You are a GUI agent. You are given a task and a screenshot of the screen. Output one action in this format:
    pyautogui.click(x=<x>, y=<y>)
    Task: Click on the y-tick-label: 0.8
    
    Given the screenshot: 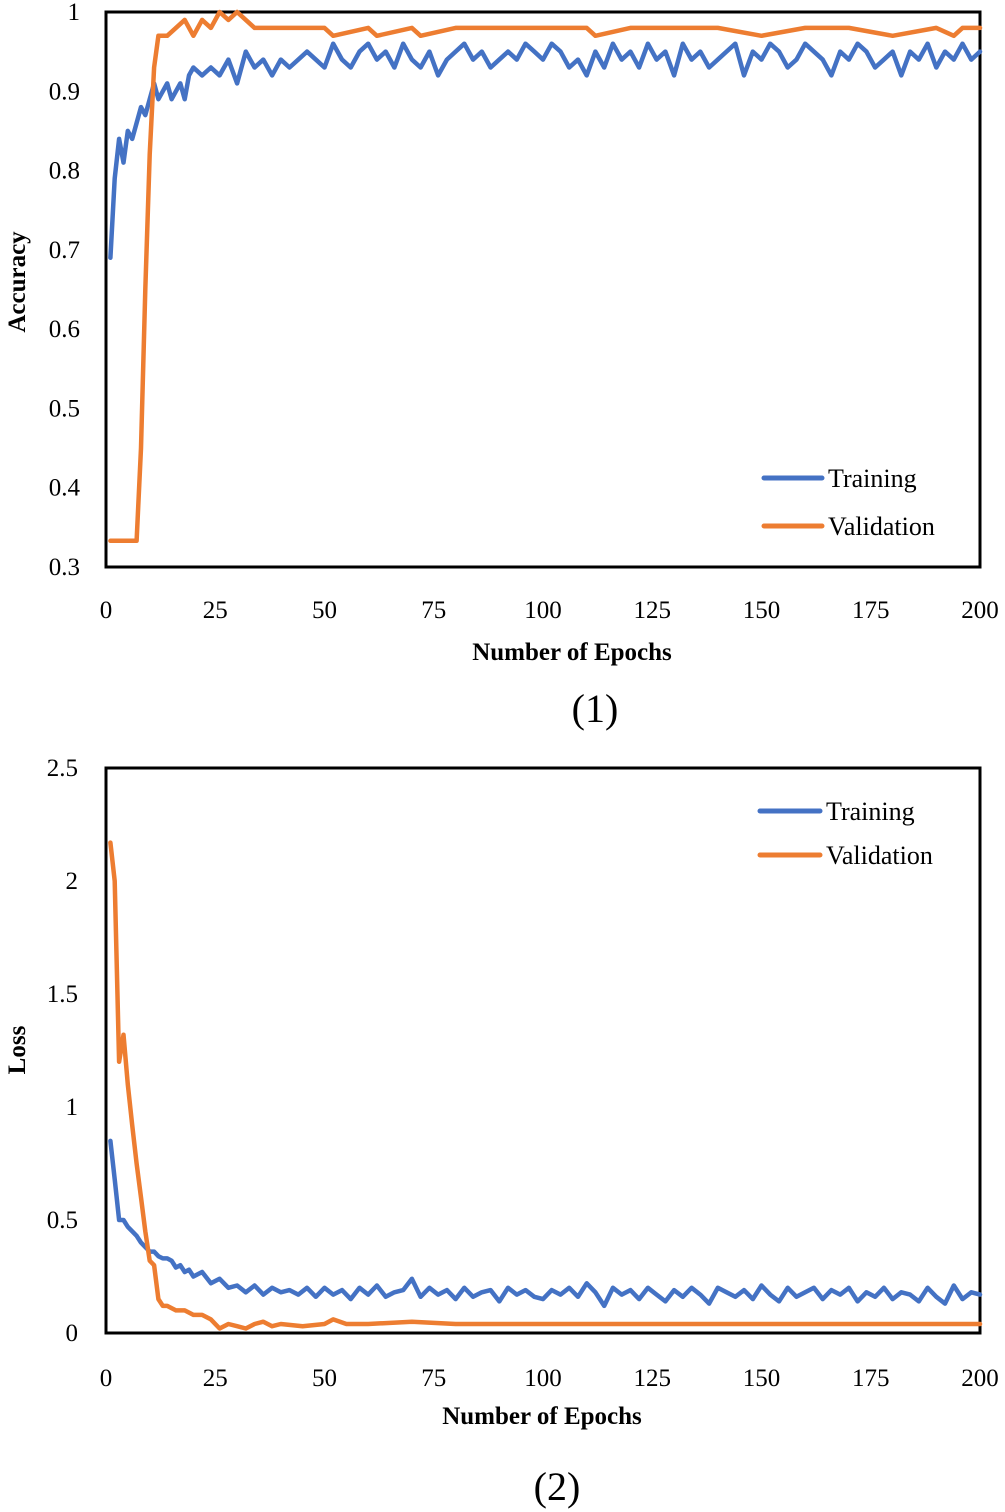 What is the action you would take?
    pyautogui.click(x=64, y=171)
    